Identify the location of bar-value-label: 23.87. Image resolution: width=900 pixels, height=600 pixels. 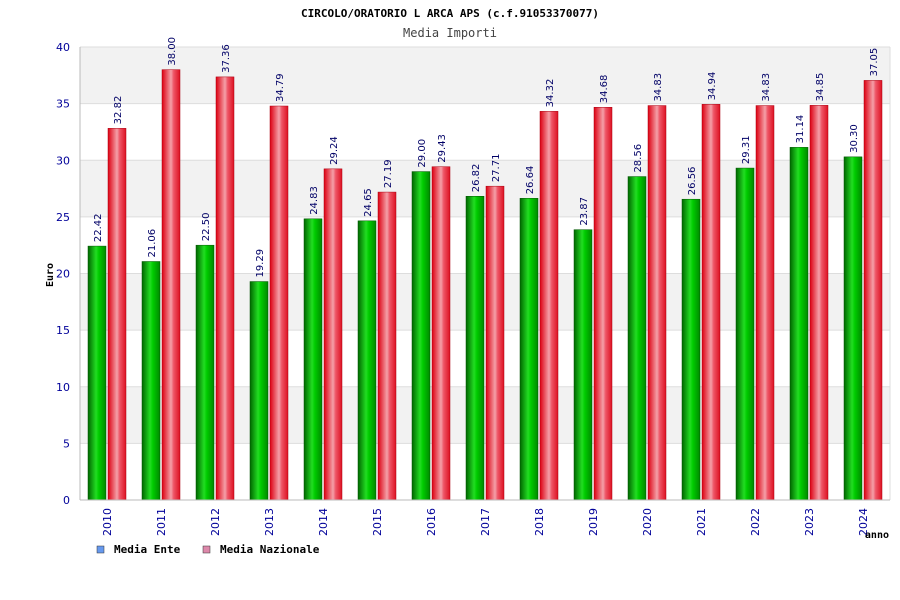
(584, 211).